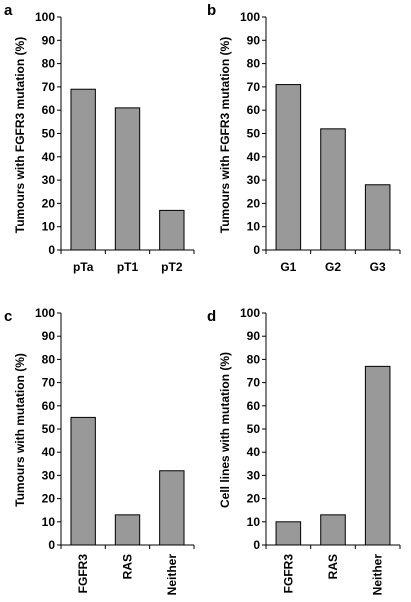  What do you see at coordinates (254, 203) in the screenshot?
I see `panel-b-y-tick-label: 20` at bounding box center [254, 203].